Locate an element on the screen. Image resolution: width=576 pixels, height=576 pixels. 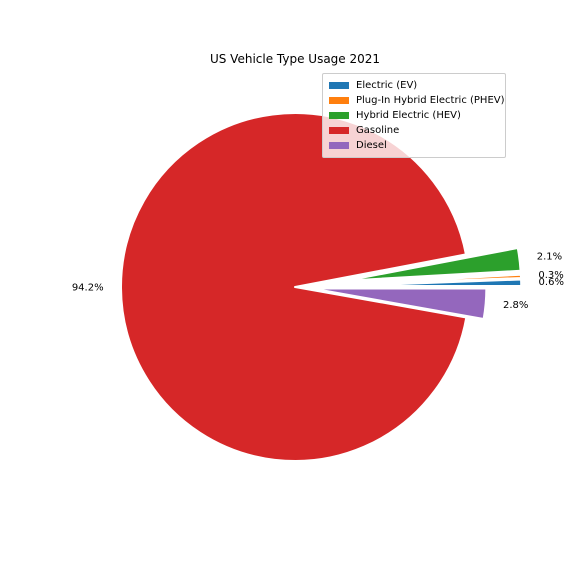
pie-percent-labels: 0.6%0.3% 2.1% 94.2% 2.8% is located at coordinates (318, 281).